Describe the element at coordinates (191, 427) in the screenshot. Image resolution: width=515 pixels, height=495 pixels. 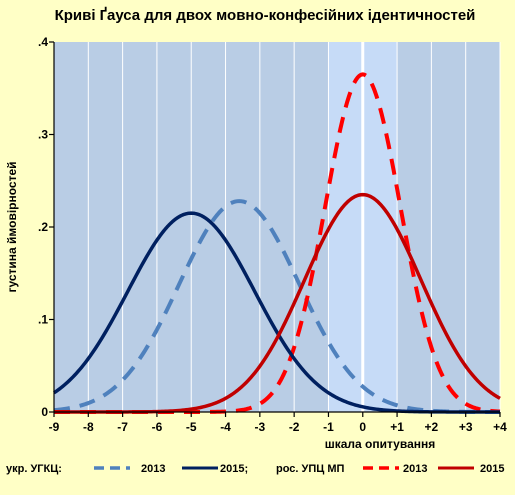
I see `x-tick-label: -5` at that location.